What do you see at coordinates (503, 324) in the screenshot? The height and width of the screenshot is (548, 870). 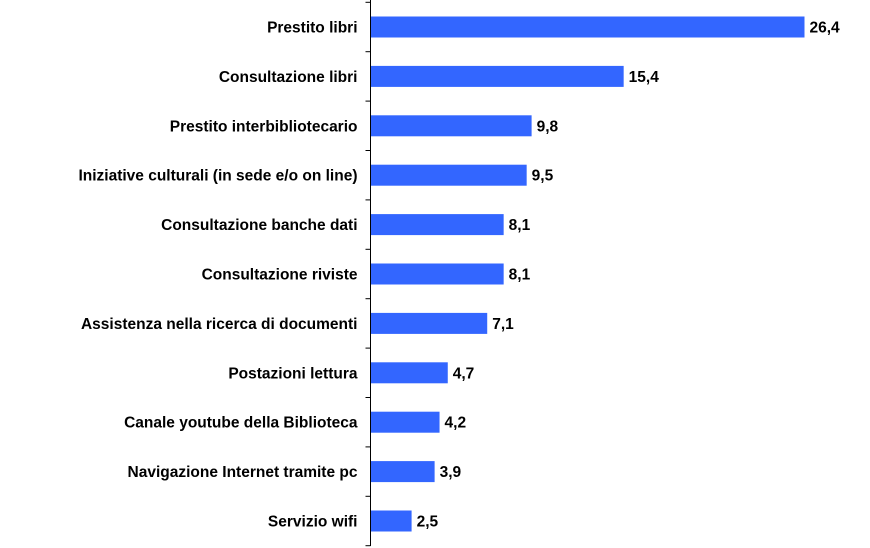 I see `value-label: 7,1` at bounding box center [503, 324].